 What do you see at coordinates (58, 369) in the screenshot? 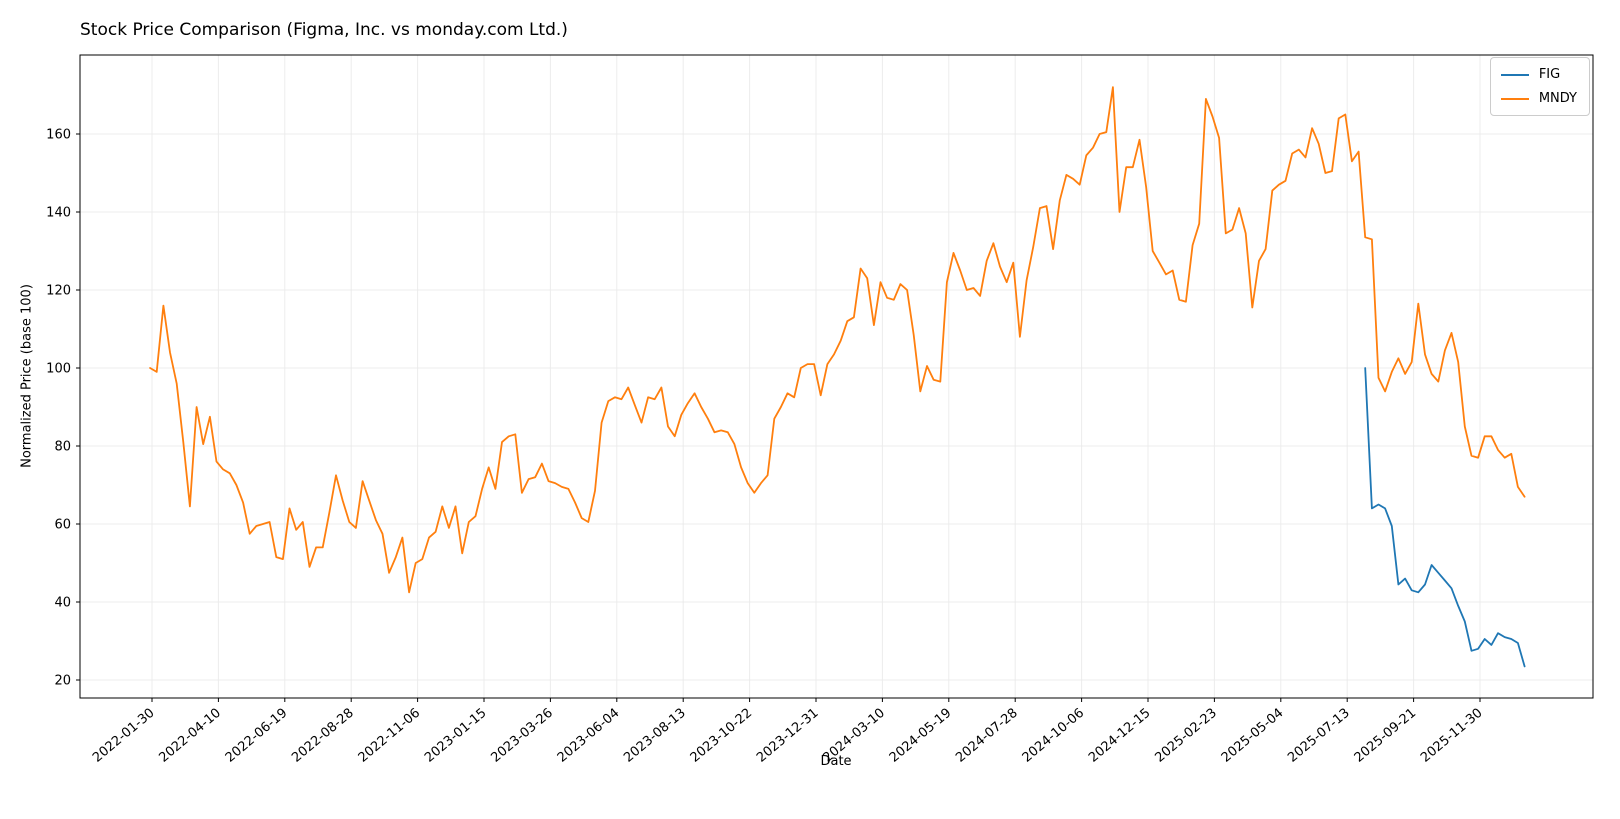
I see `y-tick-label: 100` at bounding box center [58, 369].